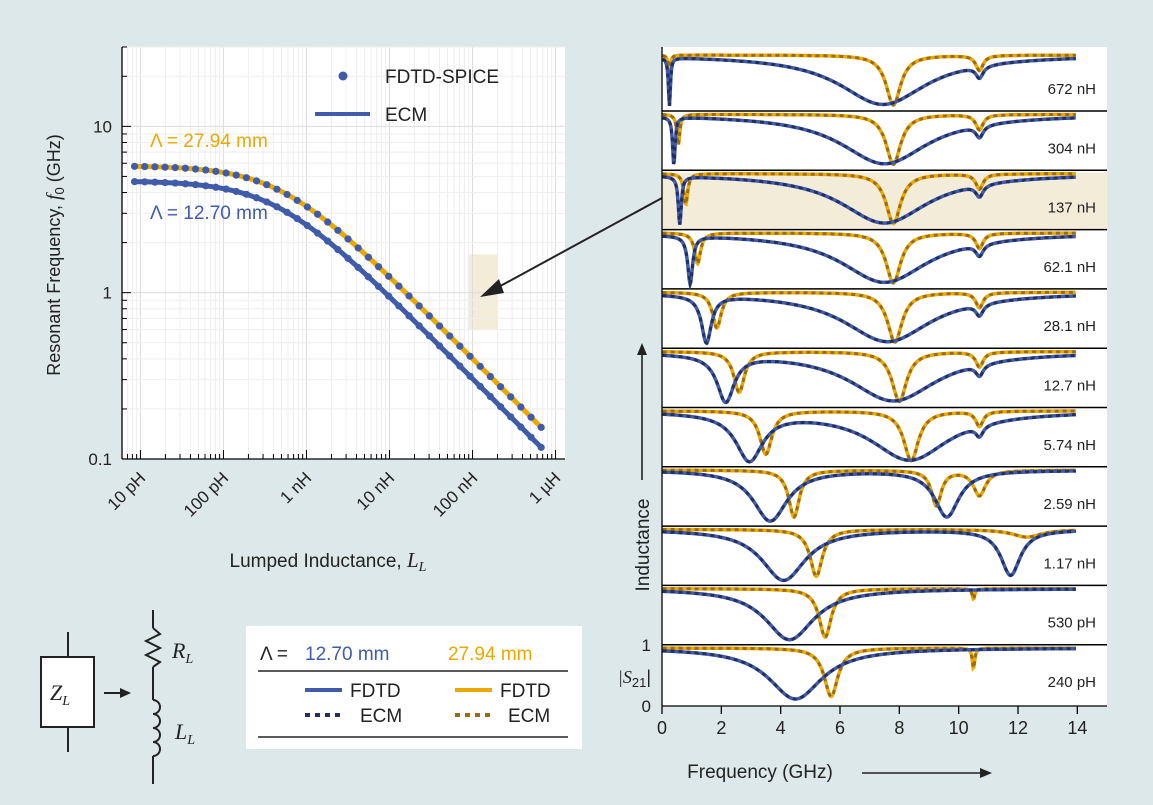 The image size is (1153, 805). Describe the element at coordinates (60, 694) in the screenshot. I see `impedance-label: ZL` at that location.